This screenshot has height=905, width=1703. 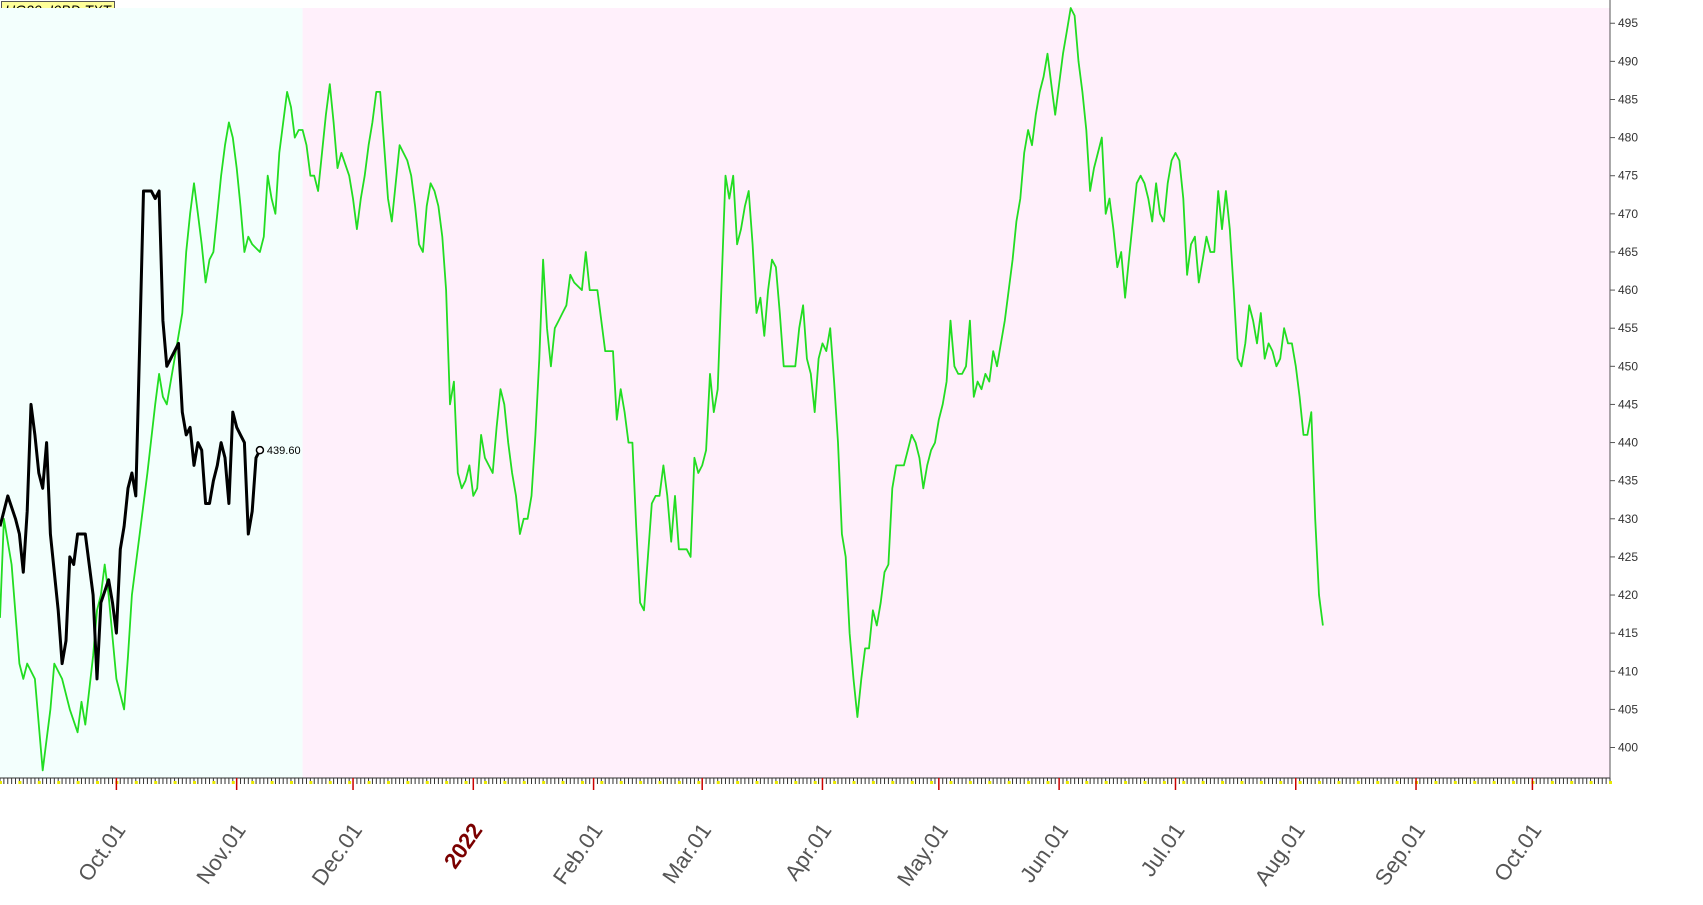 What do you see at coordinates (1628, 443) in the screenshot?
I see `y-tick-label: 440` at bounding box center [1628, 443].